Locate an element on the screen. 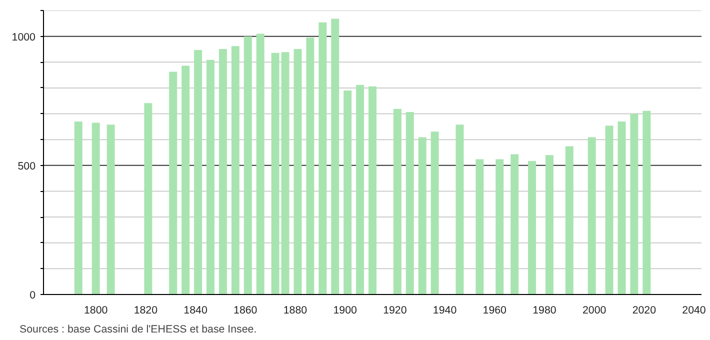 This screenshot has height=340, width=710. x-tick-label: 1860 is located at coordinates (246, 310).